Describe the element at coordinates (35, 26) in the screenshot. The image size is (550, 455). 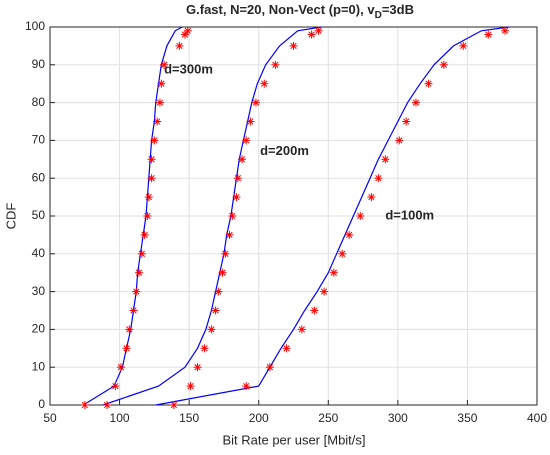
I see `y-tick-label: 100` at that location.